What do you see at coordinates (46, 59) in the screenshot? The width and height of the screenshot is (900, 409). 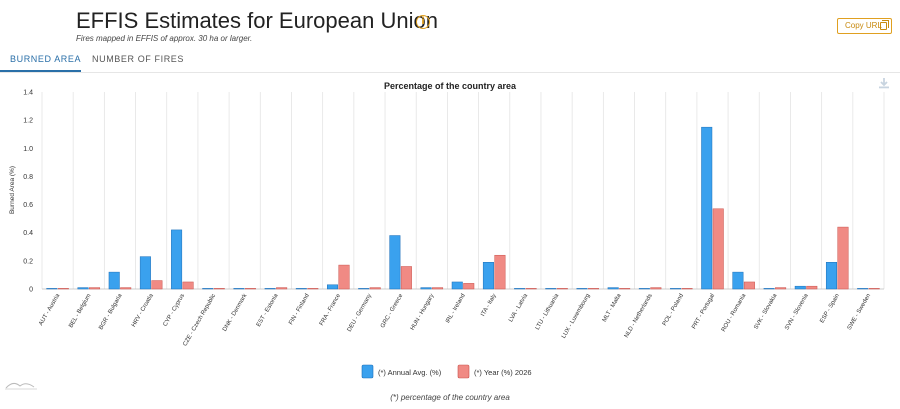 I see `tab-burned-area: BURNED AREA` at bounding box center [46, 59].